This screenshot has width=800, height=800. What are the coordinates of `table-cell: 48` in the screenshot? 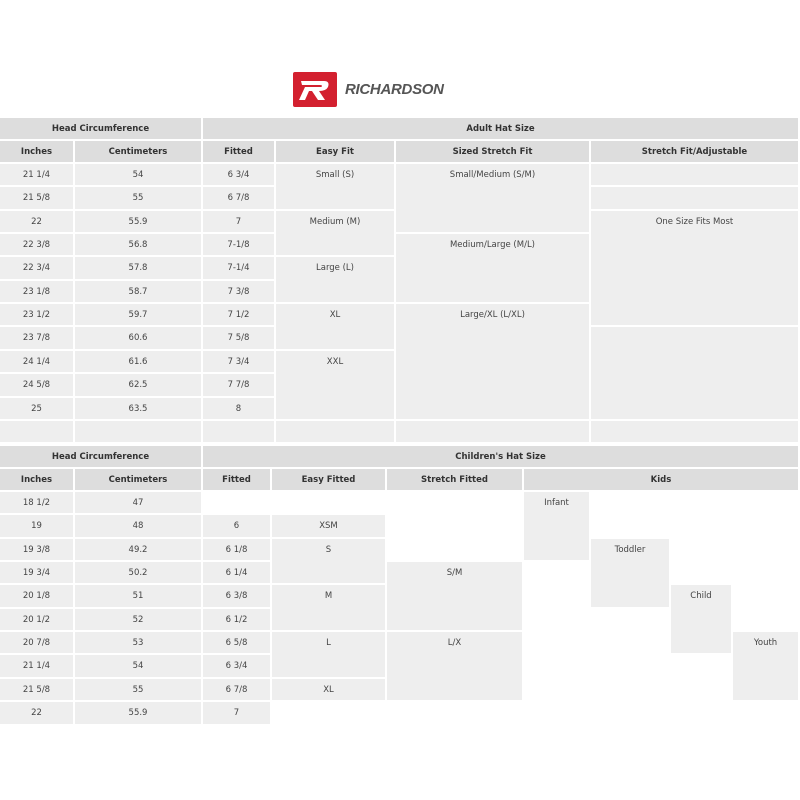 It's located at (139, 527).